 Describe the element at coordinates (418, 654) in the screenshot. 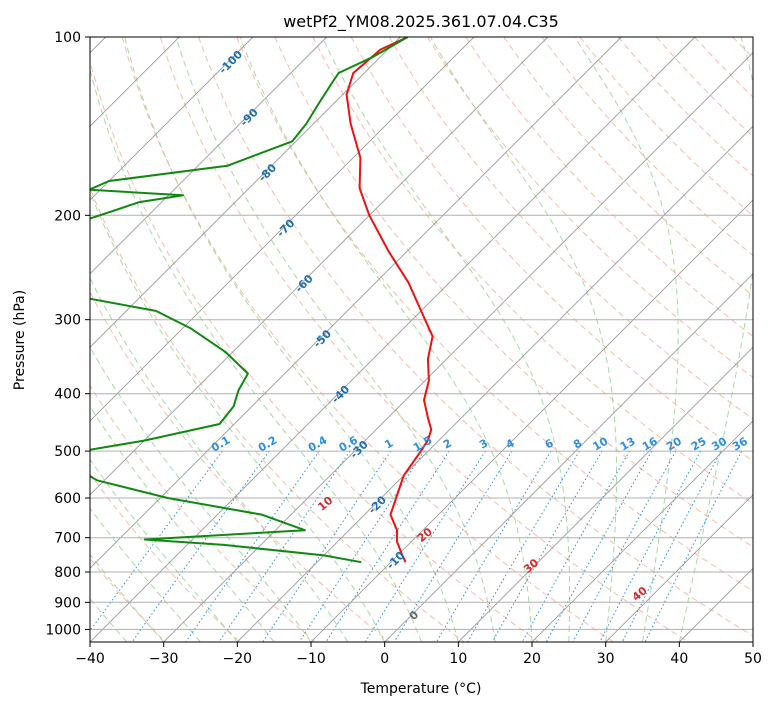

I see `x-axis-ticks: −40 −30 −20 −10 0 10 20 30 40 50` at that location.